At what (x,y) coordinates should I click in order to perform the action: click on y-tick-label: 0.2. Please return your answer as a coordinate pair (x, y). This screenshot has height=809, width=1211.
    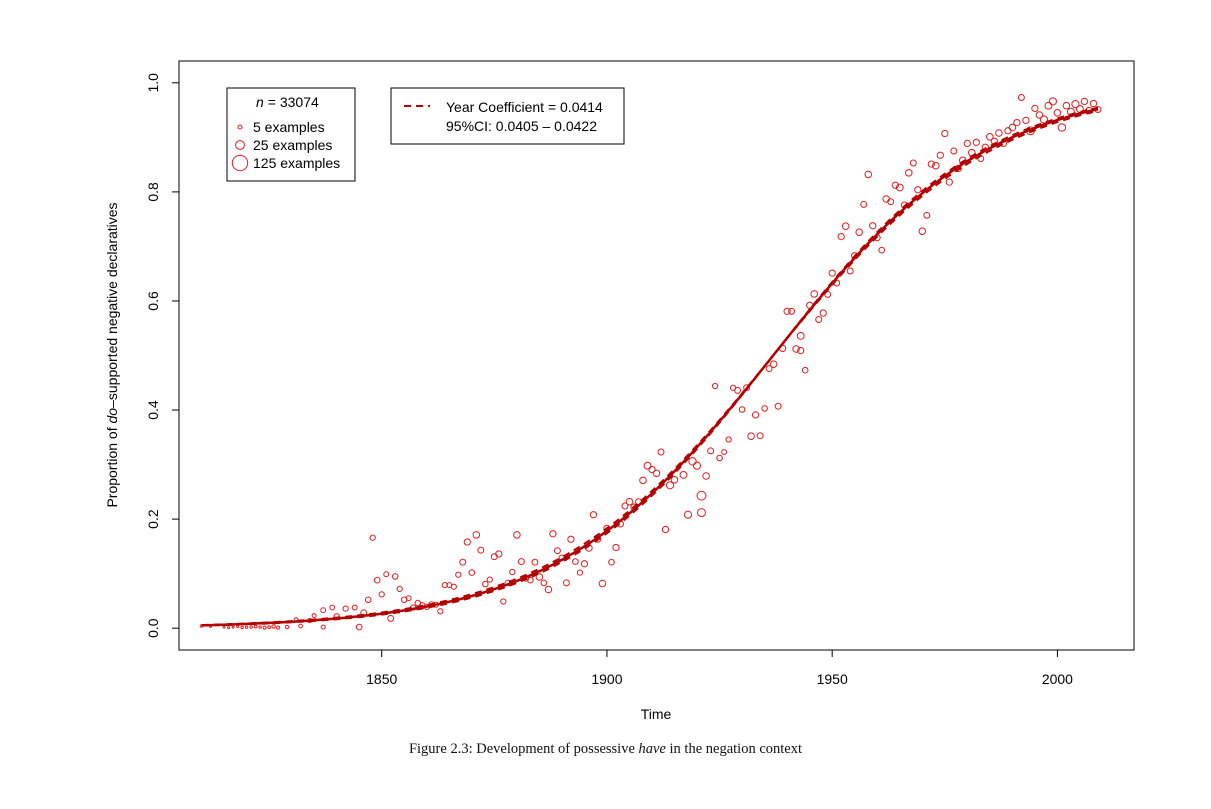
    Looking at the image, I should click on (153, 519).